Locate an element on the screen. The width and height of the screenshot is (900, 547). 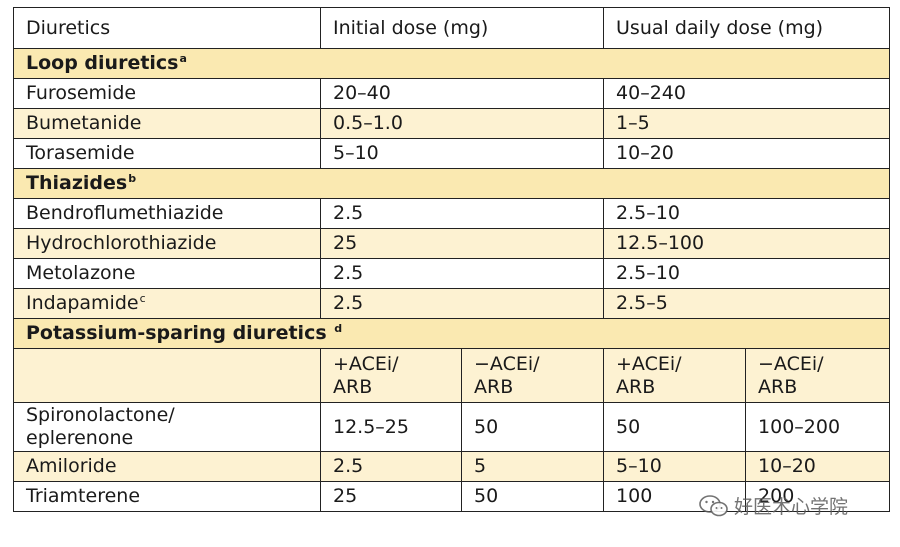
table-row: Hydrochlorothiazide 25 12.5–100 is located at coordinates (452, 243).